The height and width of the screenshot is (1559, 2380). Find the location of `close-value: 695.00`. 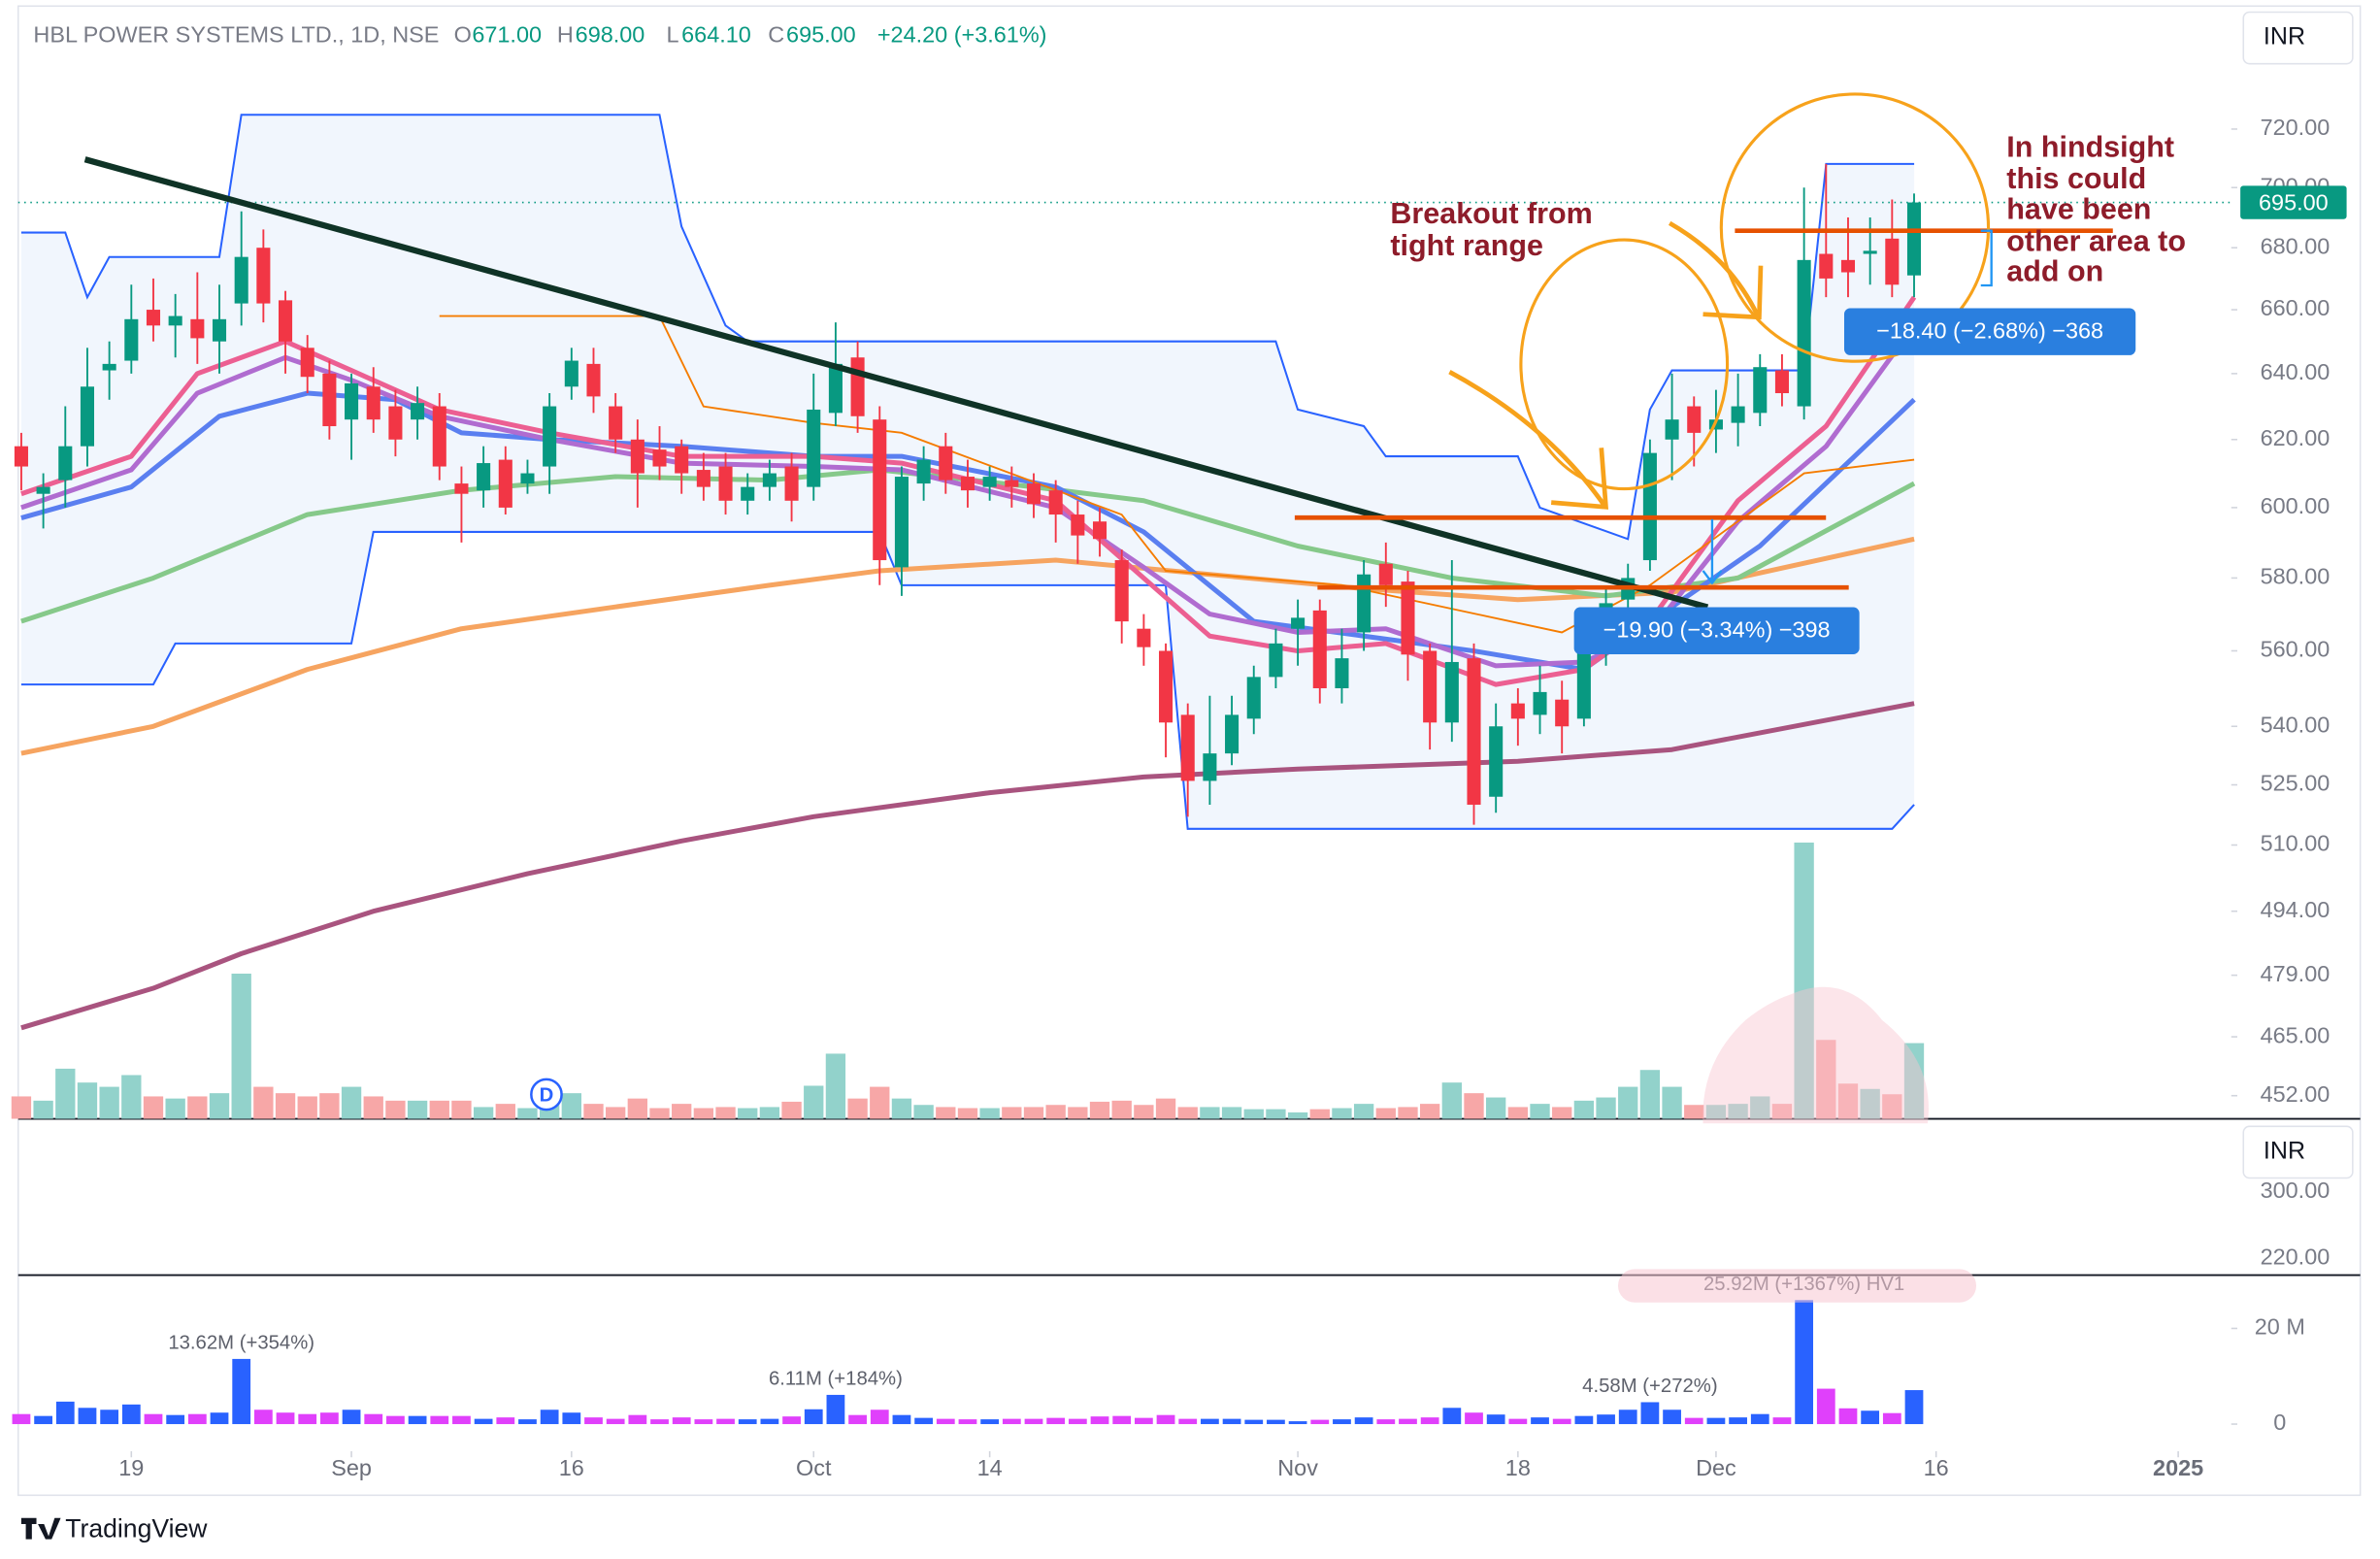

close-value: 695.00 is located at coordinates (821, 35).